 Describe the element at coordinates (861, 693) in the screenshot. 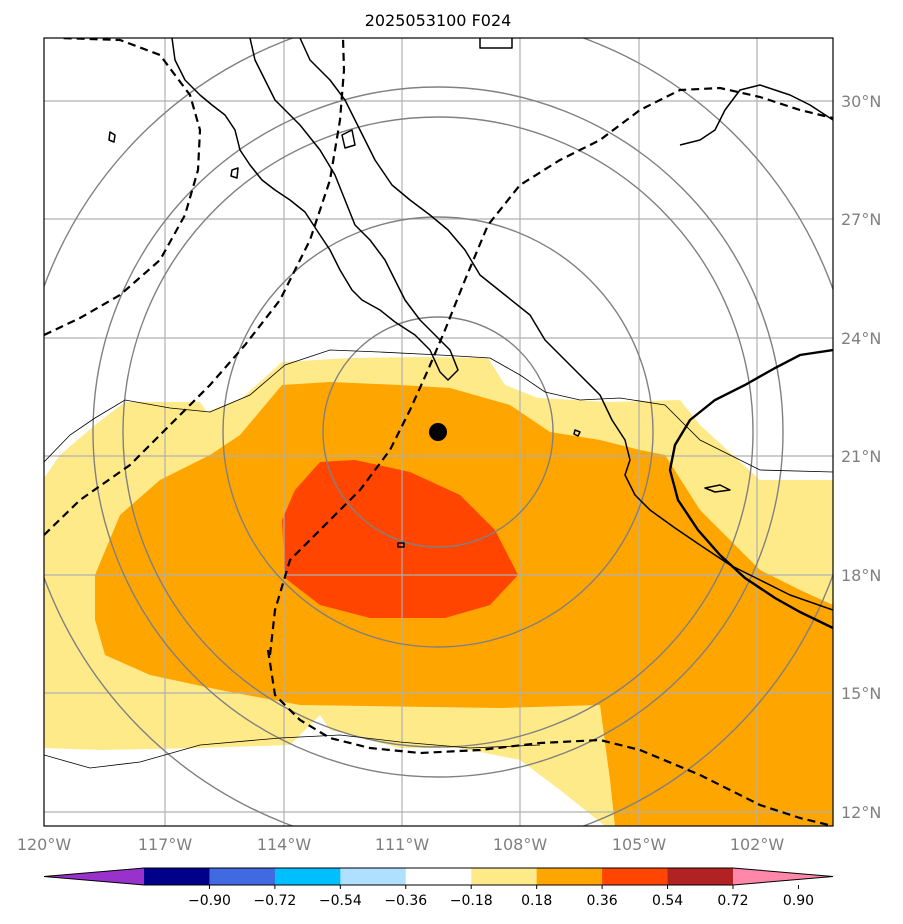

I see `lat-label: 15°N` at that location.